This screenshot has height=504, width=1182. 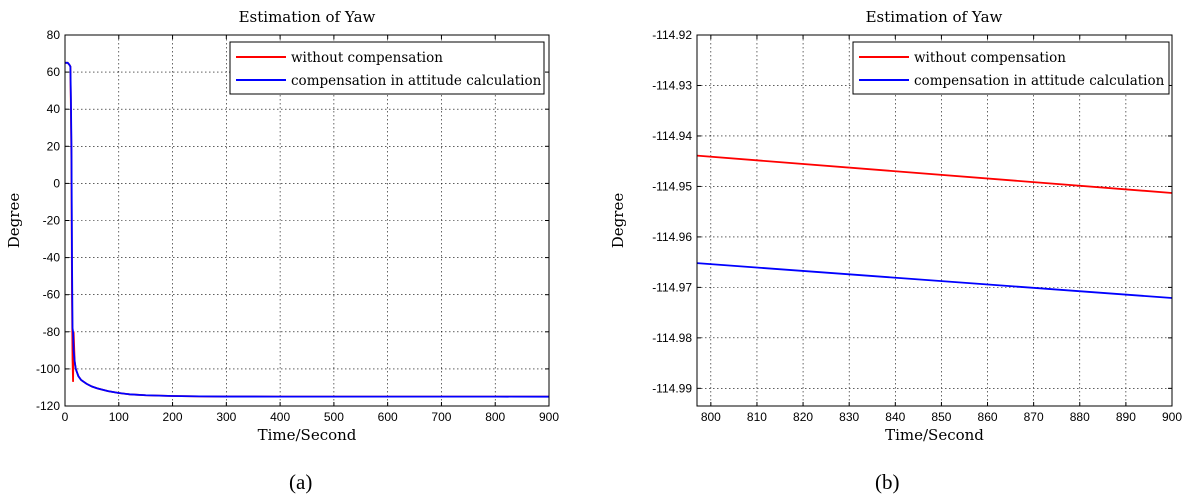 What do you see at coordinates (988, 417) in the screenshot?
I see `x-tick-label: 860` at bounding box center [988, 417].